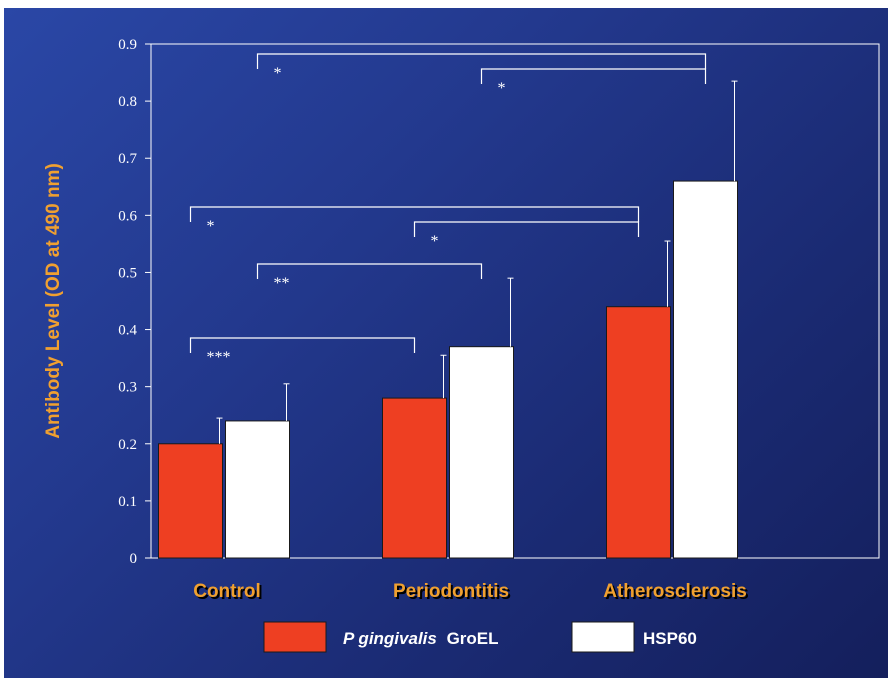  Describe the element at coordinates (53, 301) in the screenshot. I see `y-axis-label: Antibody Level (OD at 490 nm)` at that location.